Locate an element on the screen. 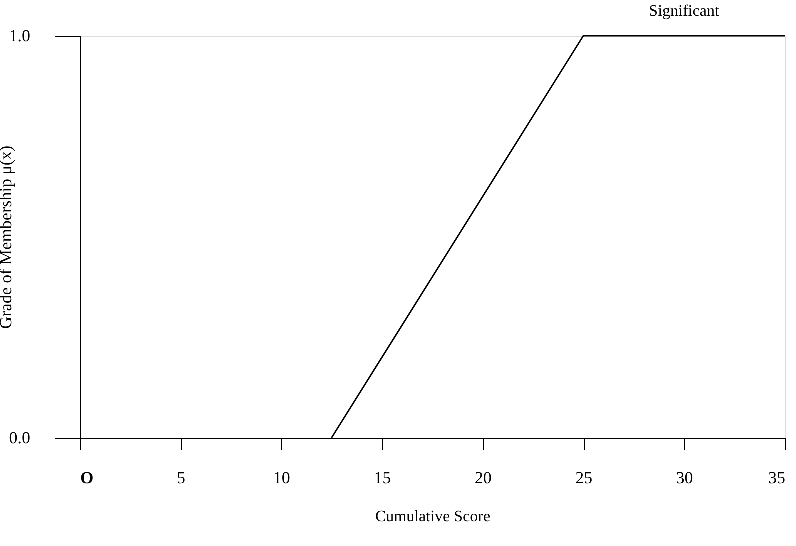 The height and width of the screenshot is (546, 796). x-tick-label: 30 is located at coordinates (685, 478).